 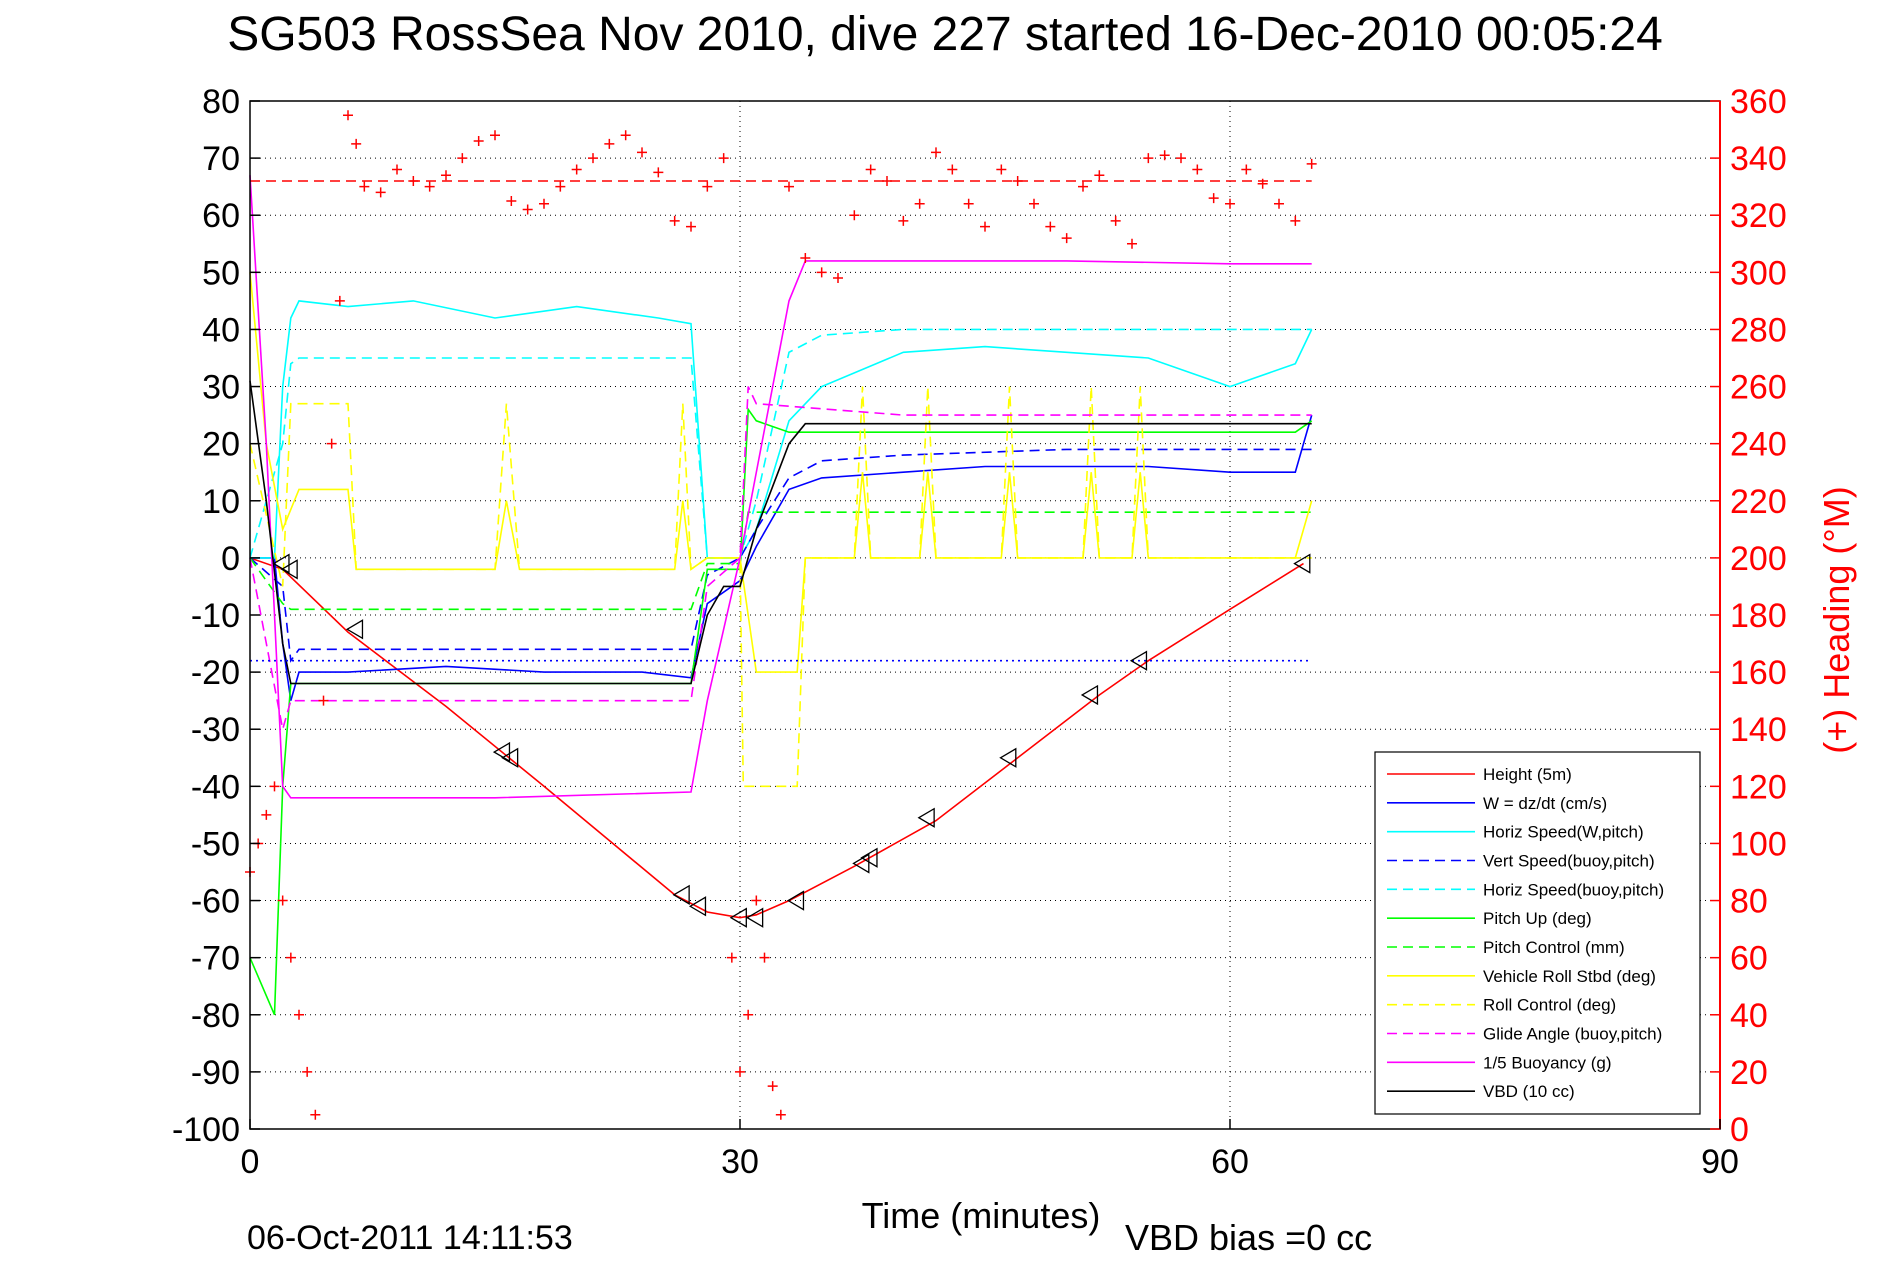 I want to click on left-tick-label: 30, so click(x=221, y=388).